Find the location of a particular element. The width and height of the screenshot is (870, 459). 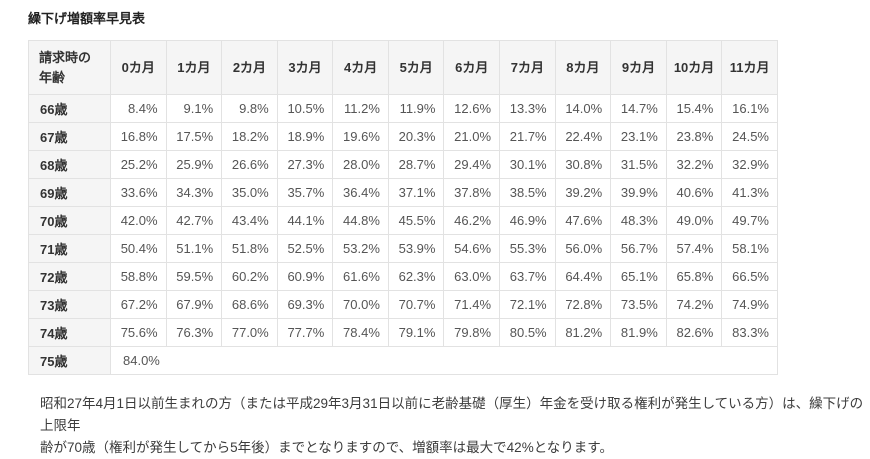

rate-cell: 10.5% is located at coordinates (305, 108).